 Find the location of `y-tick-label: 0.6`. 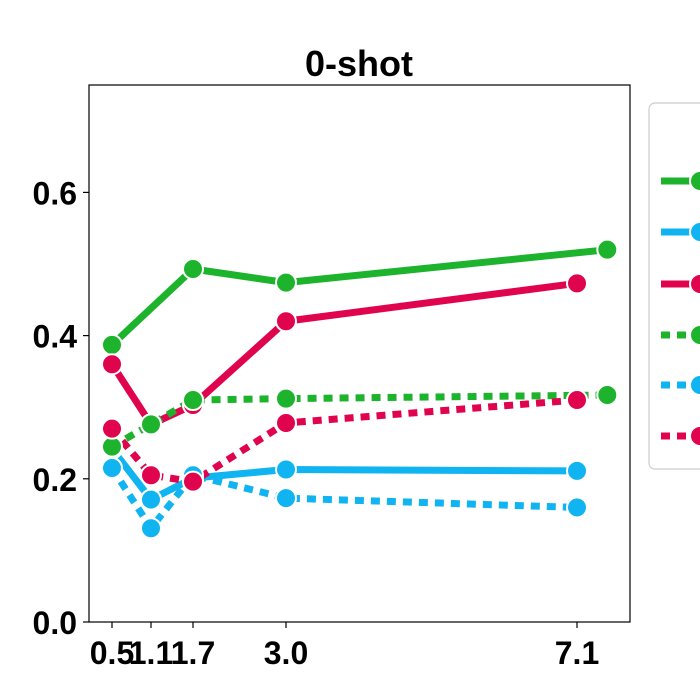

y-tick-label: 0.6 is located at coordinates (55, 193).